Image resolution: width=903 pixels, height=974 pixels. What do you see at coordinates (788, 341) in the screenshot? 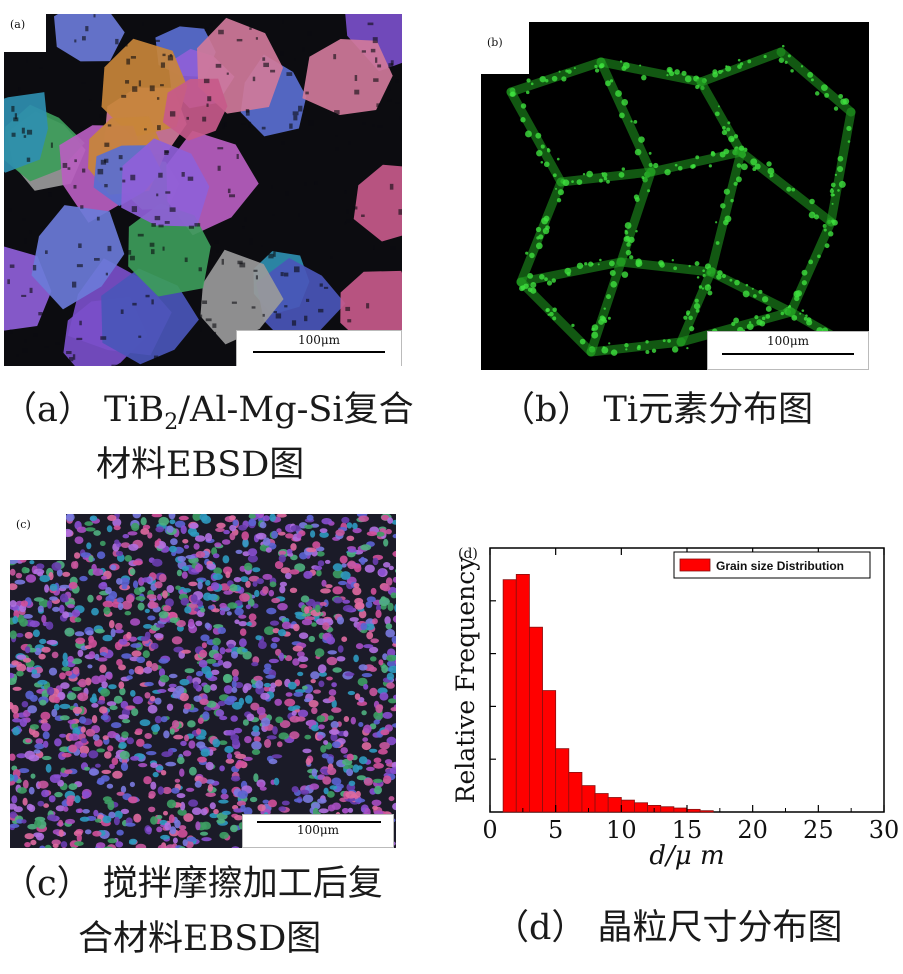
I see `scalebar-b-label: 100μm` at bounding box center [788, 341].